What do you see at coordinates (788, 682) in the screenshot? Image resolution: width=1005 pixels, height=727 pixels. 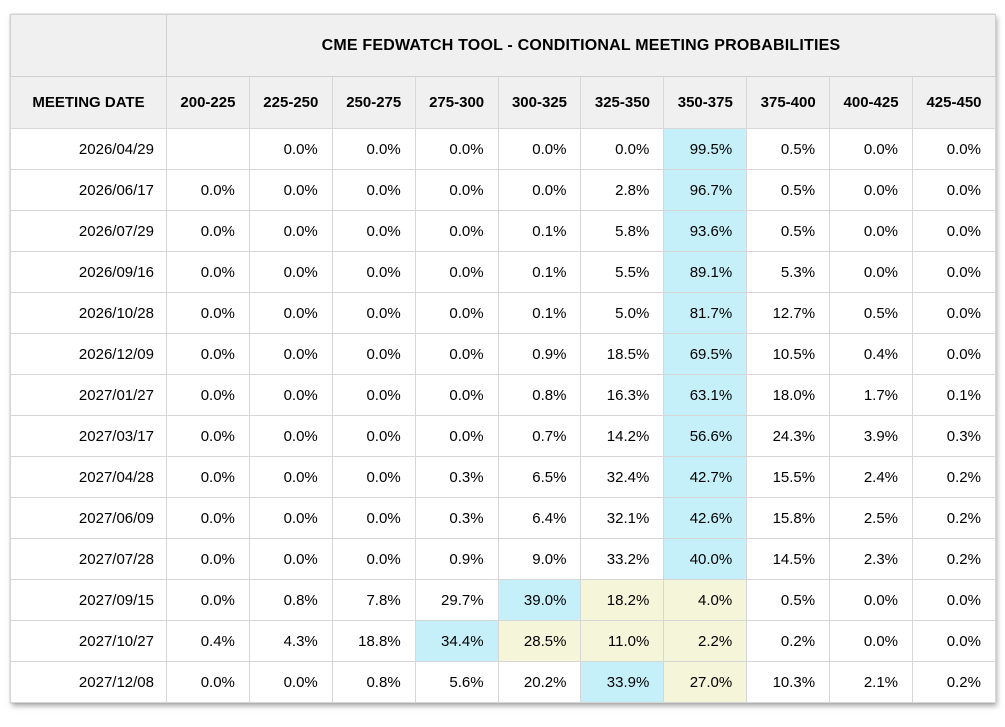 I see `probability-cell: 10.3%` at bounding box center [788, 682].